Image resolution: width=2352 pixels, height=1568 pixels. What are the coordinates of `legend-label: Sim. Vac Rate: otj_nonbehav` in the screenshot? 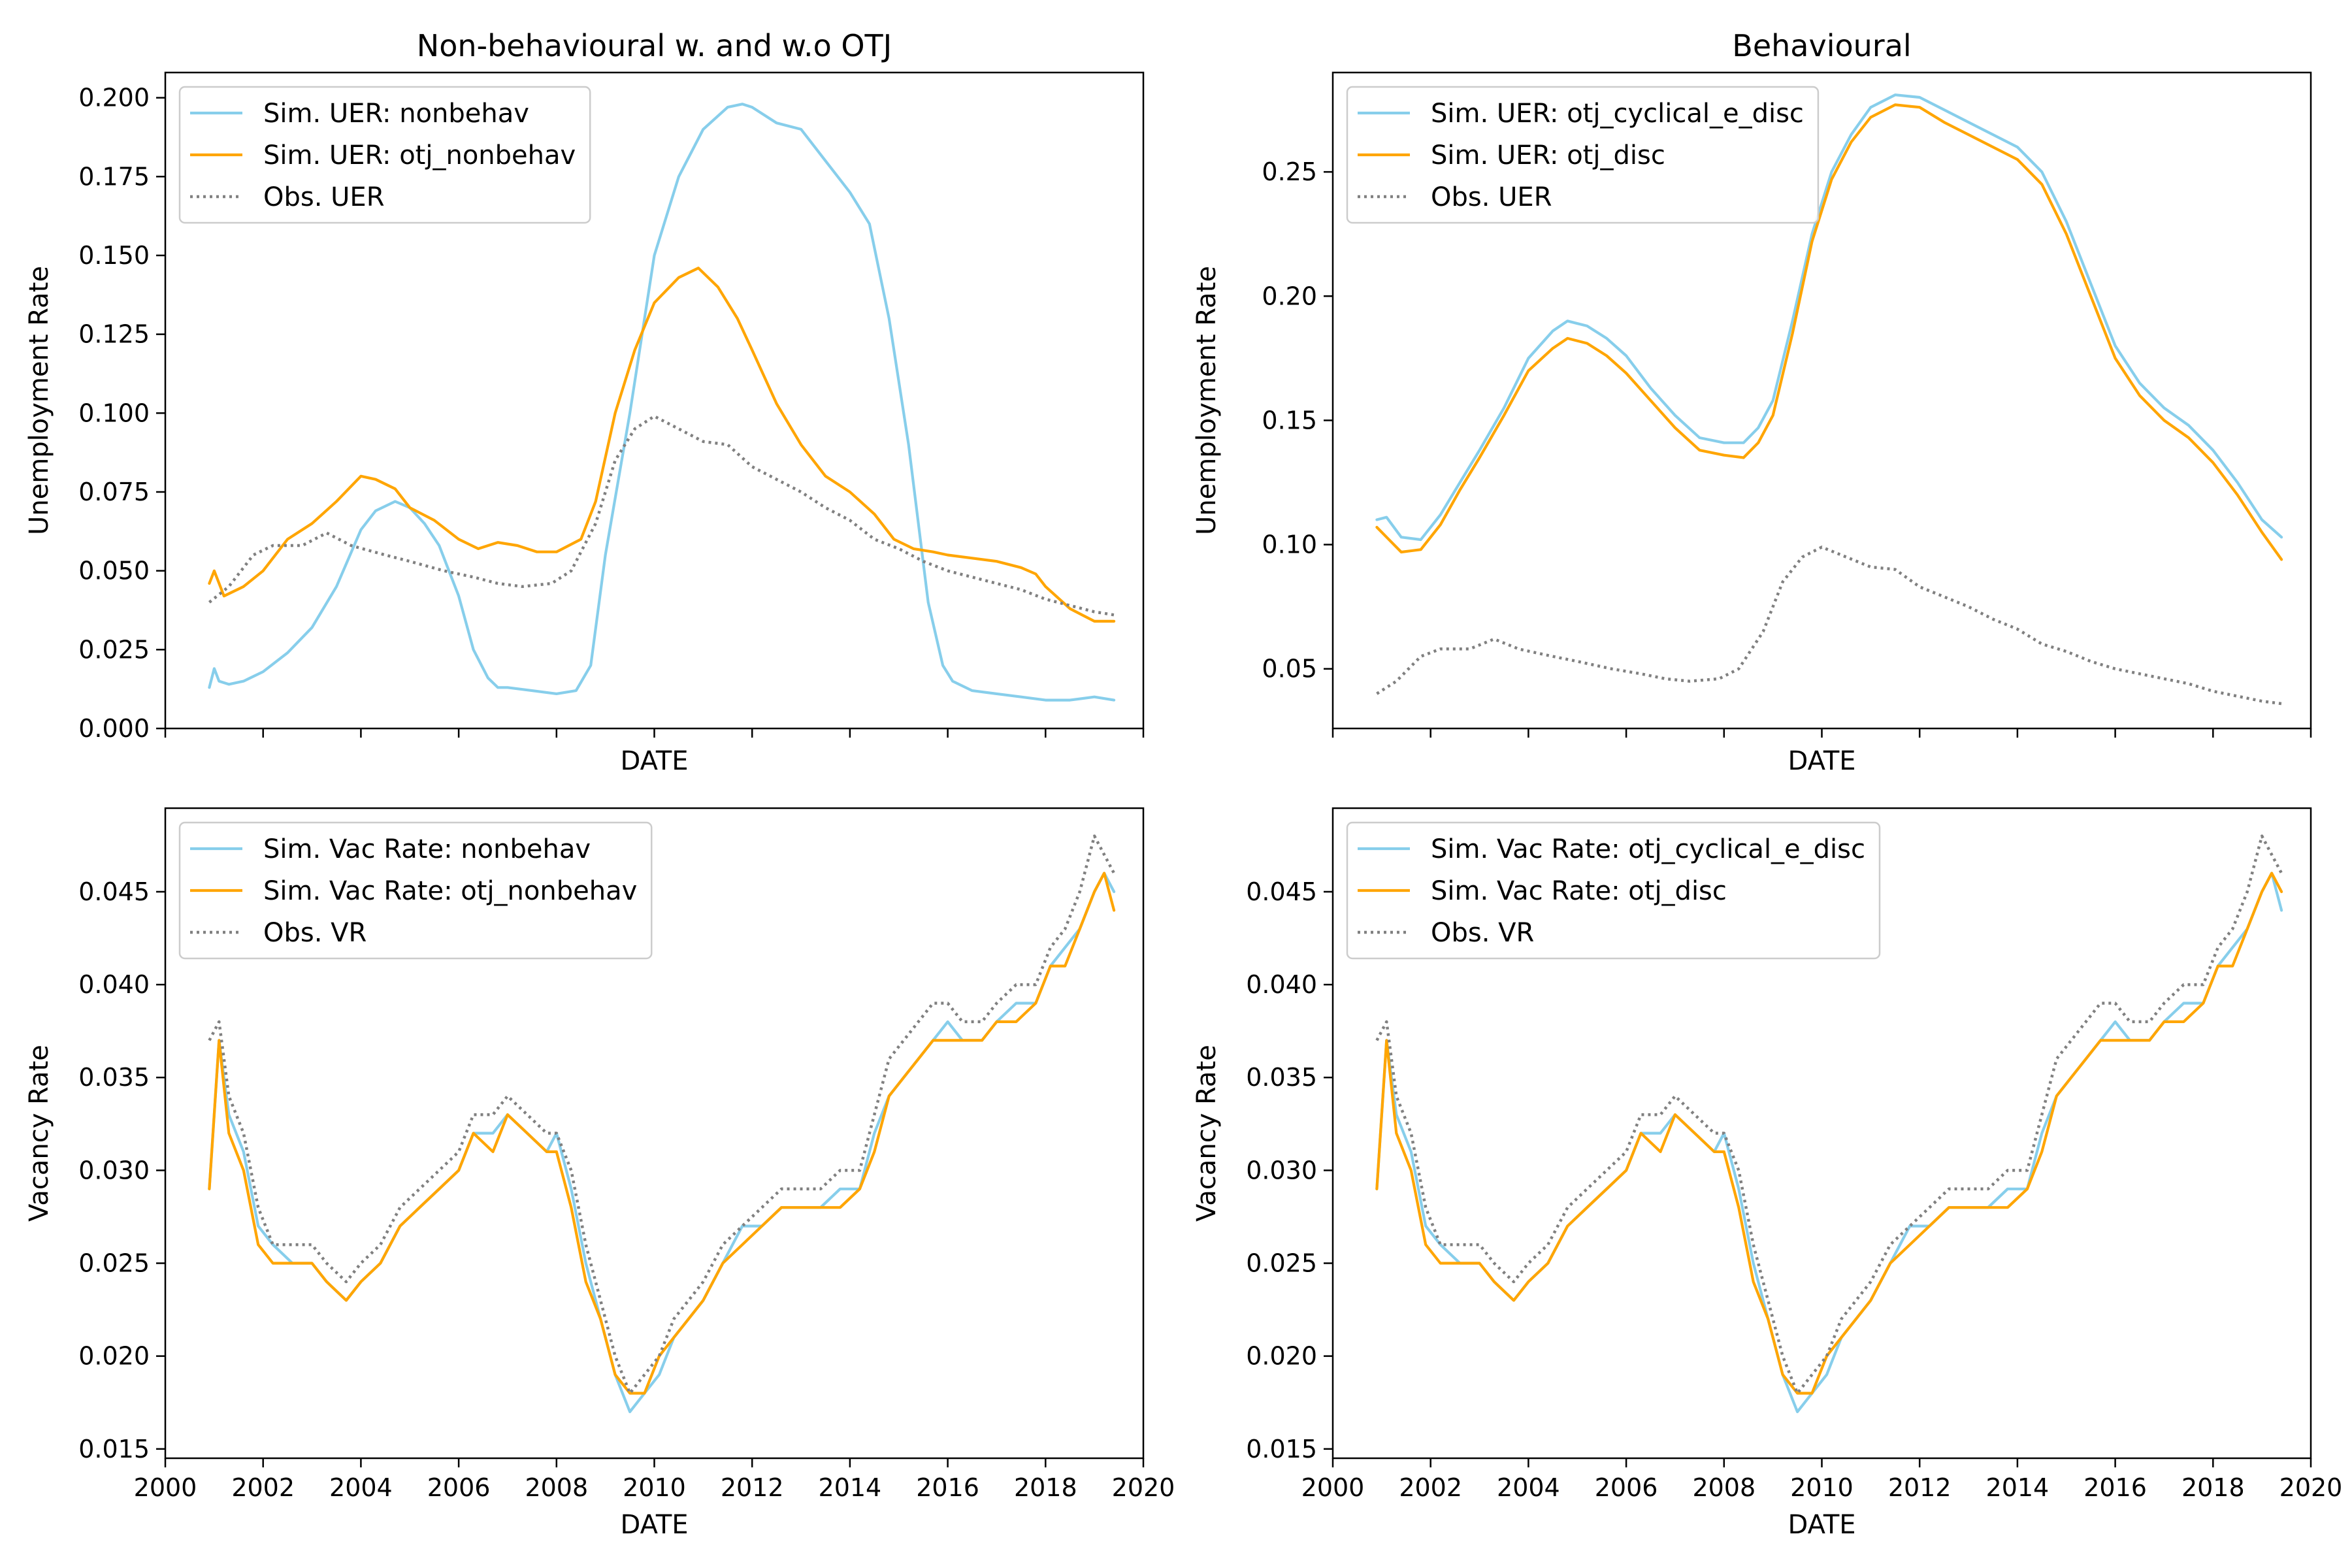 It's located at (450, 891).